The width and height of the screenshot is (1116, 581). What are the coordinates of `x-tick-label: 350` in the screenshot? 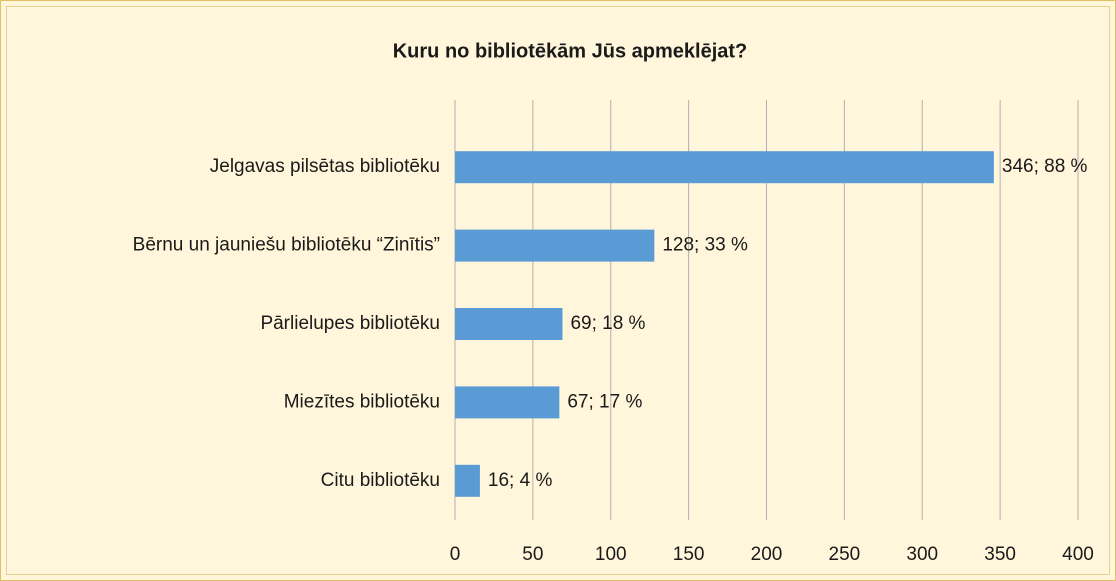 It's located at (1000, 554).